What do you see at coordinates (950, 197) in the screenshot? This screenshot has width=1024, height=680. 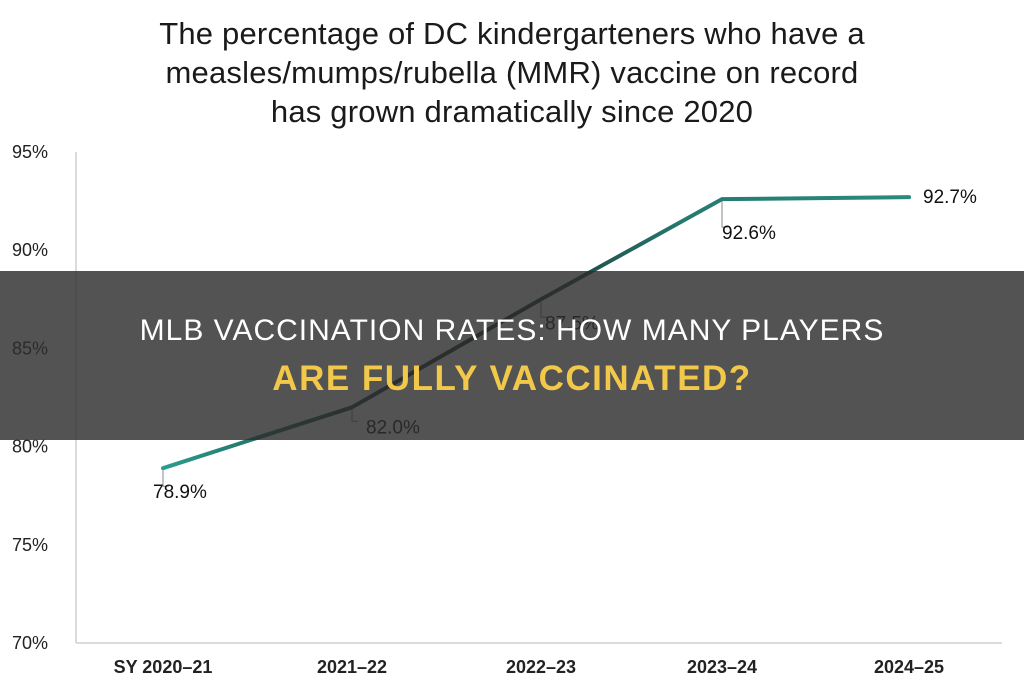 I see `data-label: 92.7%` at bounding box center [950, 197].